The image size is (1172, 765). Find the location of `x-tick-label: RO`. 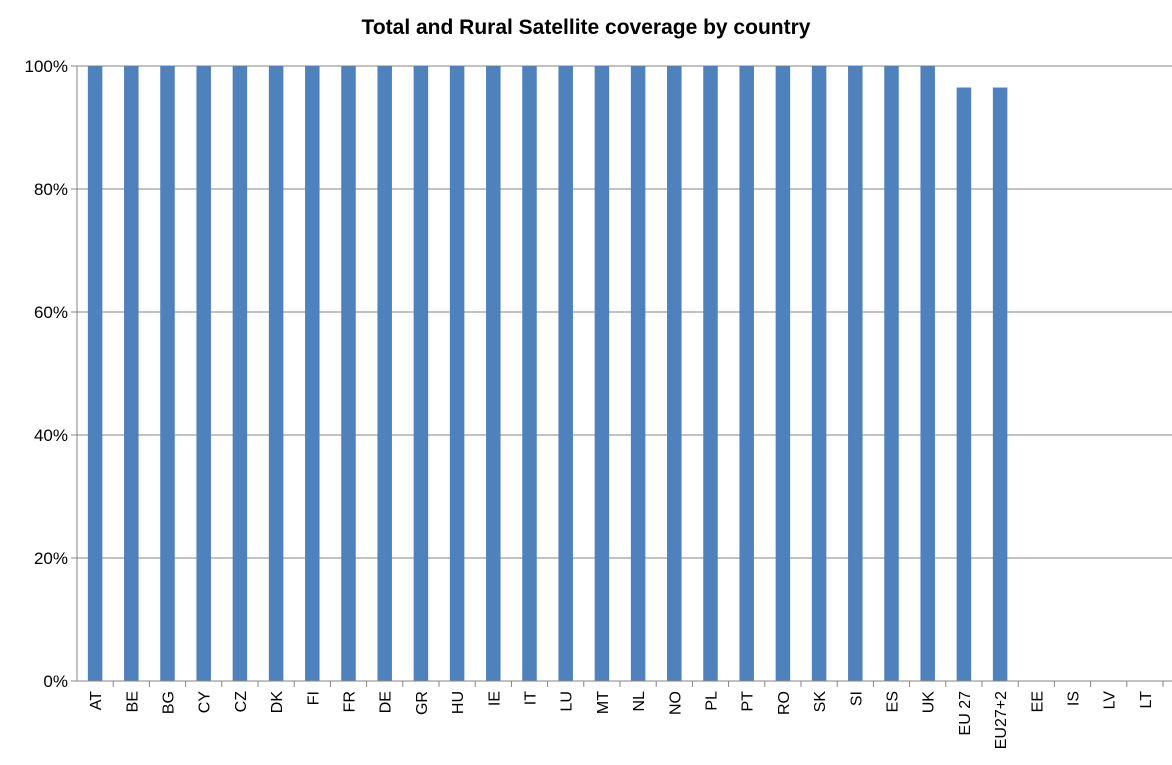

x-tick-label: RO is located at coordinates (784, 703).